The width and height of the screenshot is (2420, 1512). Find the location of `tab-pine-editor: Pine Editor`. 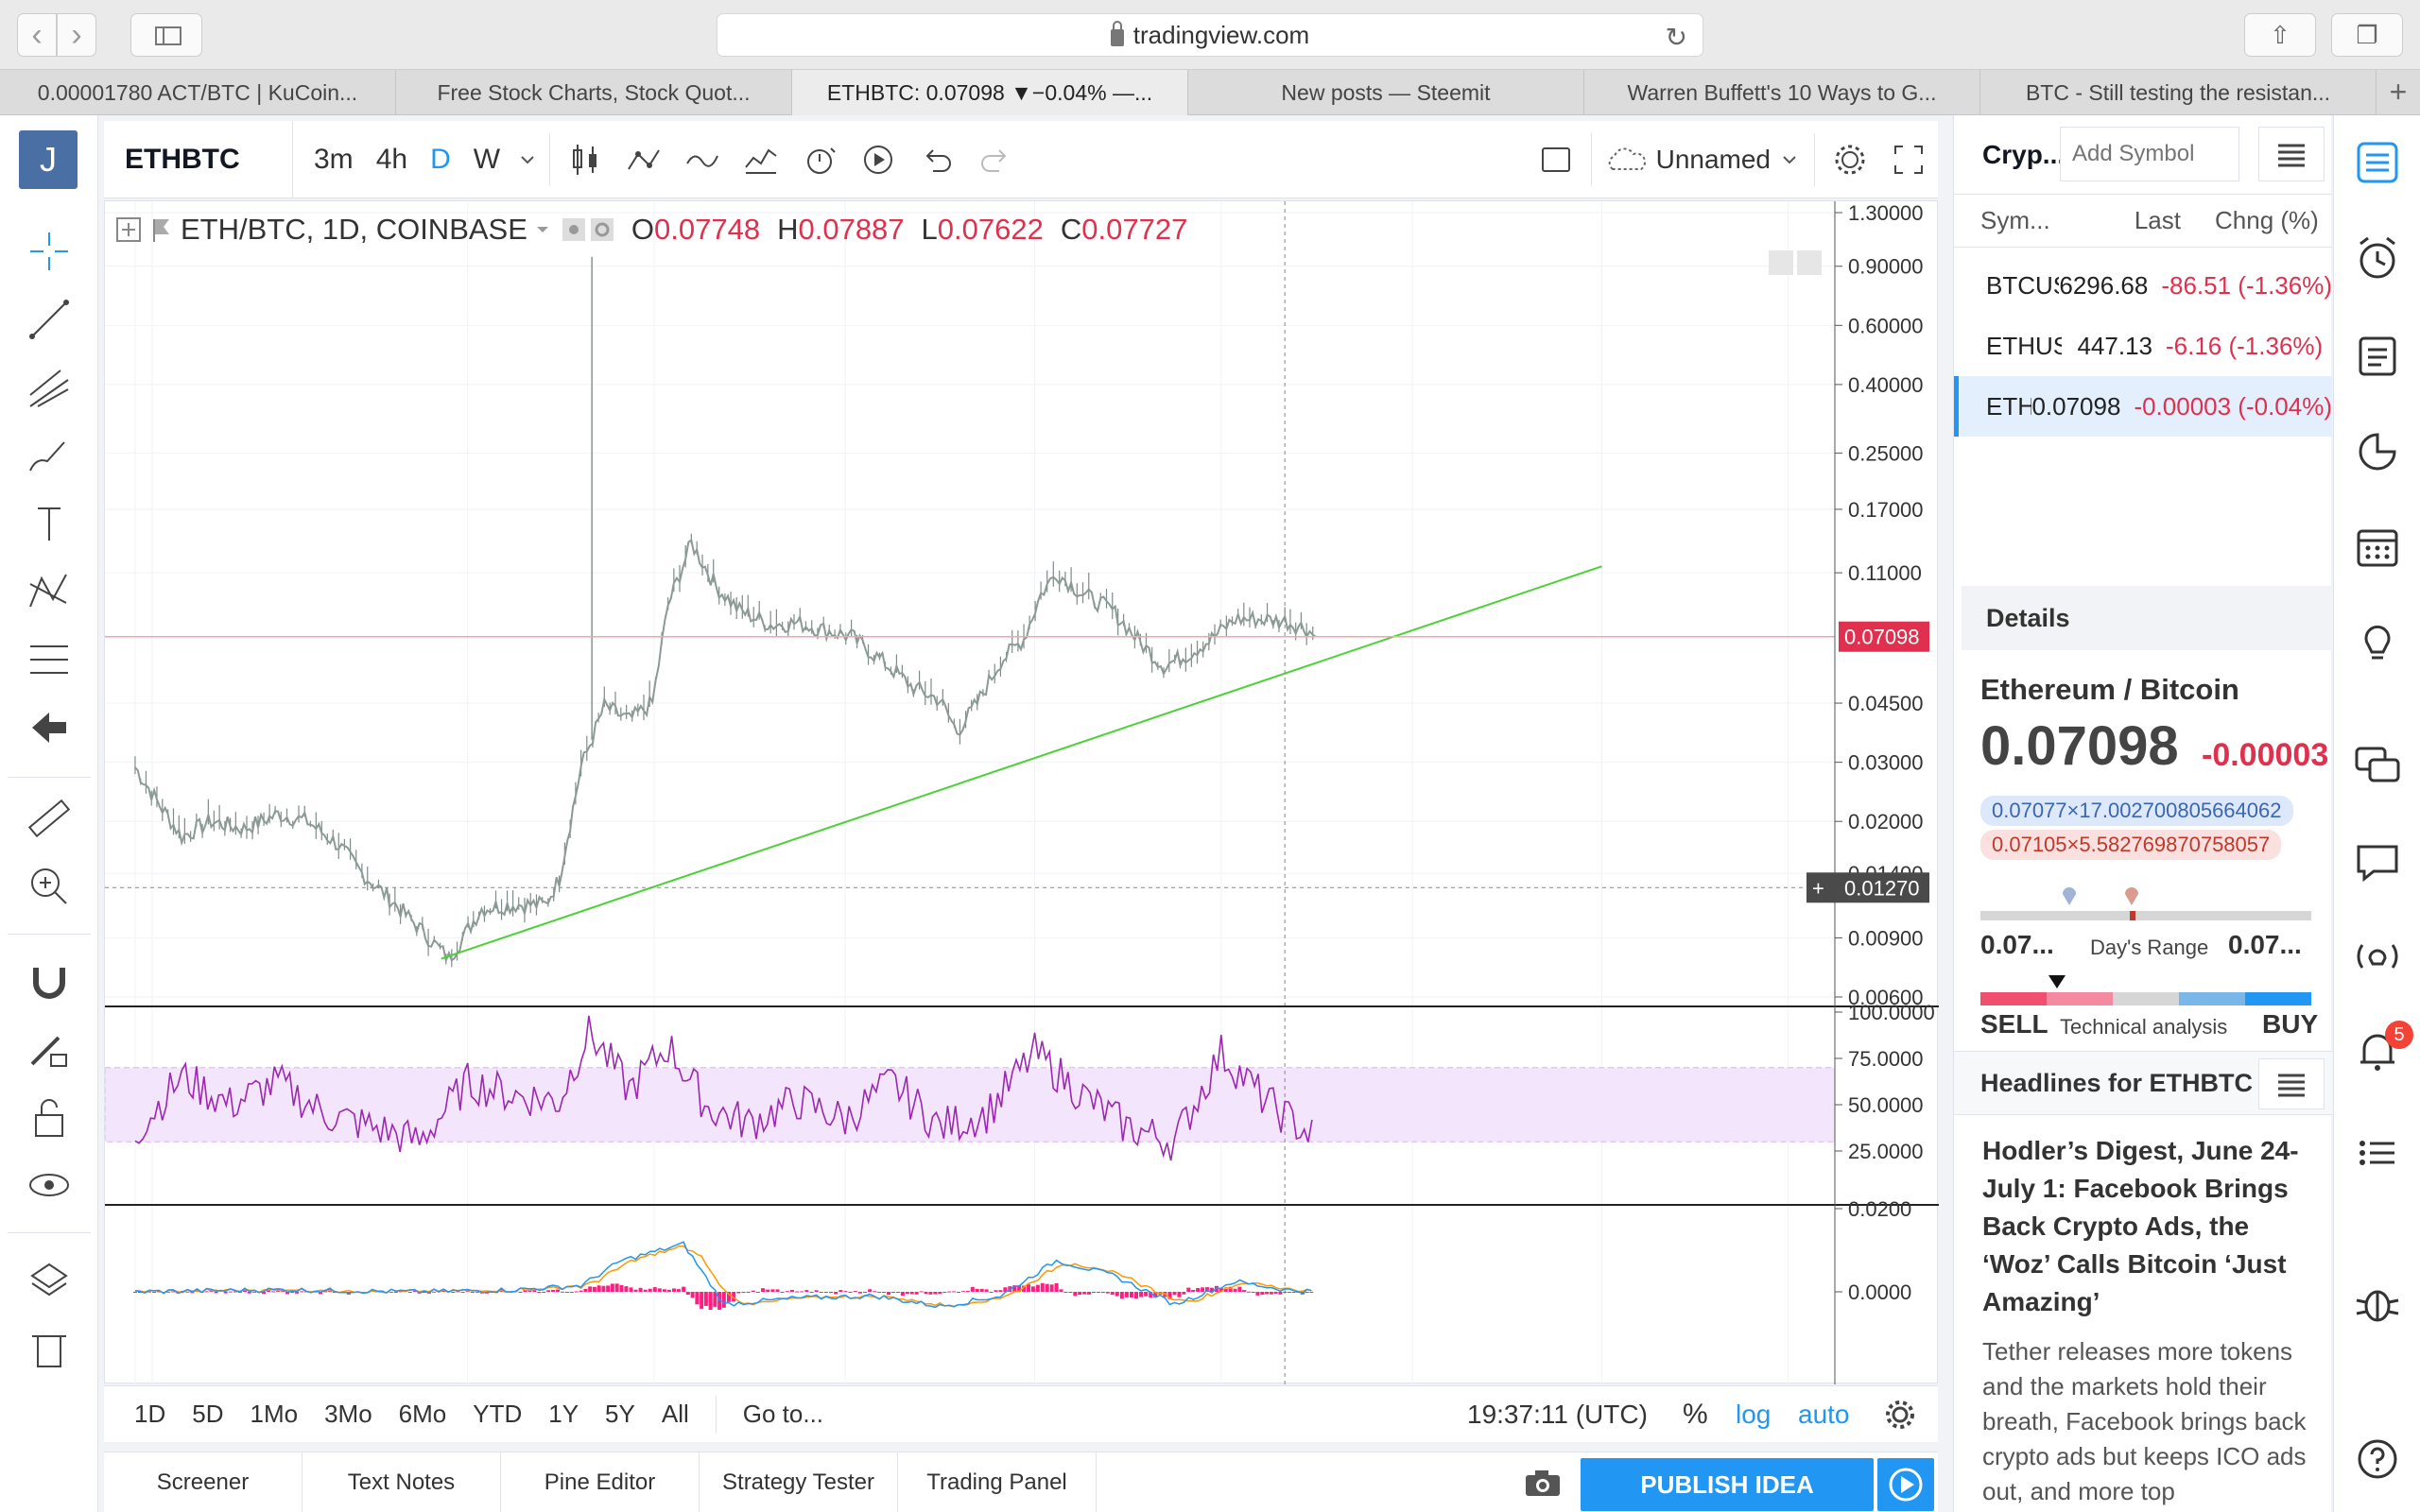

tab-pine-editor: Pine Editor is located at coordinates (600, 1482).